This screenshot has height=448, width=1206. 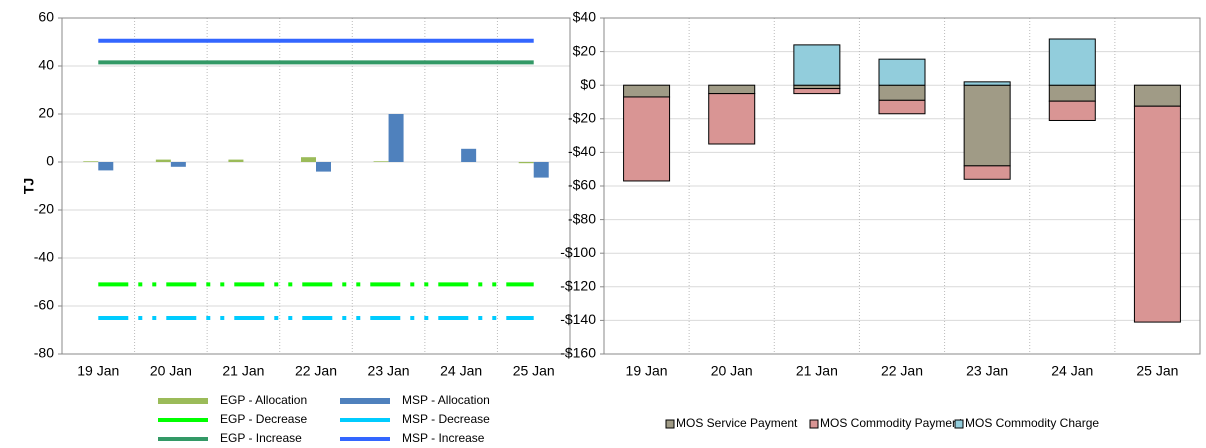 What do you see at coordinates (446, 400) in the screenshot?
I see `legend-label: MSP - Allocation` at bounding box center [446, 400].